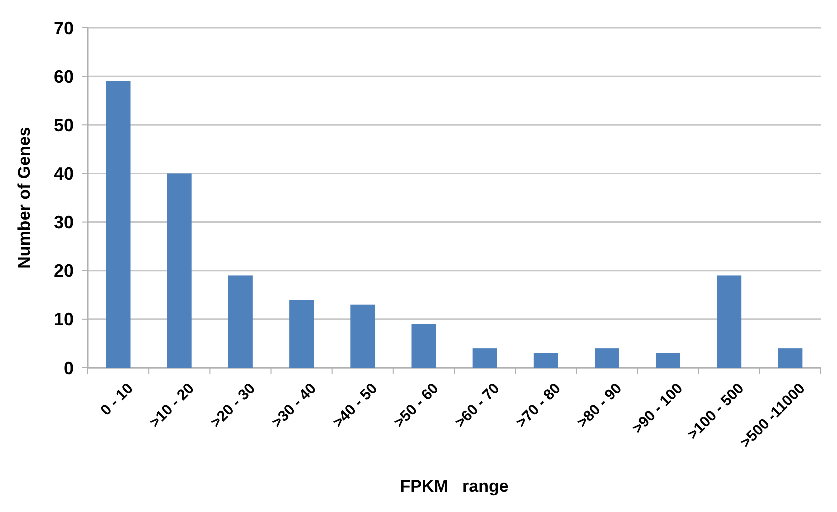 This screenshot has width=837, height=512. What do you see at coordinates (538, 406) in the screenshot?
I see `x-tick-label: >70 - 80` at bounding box center [538, 406].